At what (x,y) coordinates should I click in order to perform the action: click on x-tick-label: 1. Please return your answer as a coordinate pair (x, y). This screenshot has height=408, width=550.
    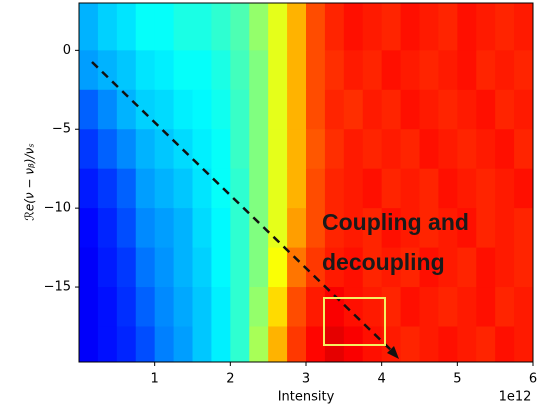
    Looking at the image, I should click on (155, 379).